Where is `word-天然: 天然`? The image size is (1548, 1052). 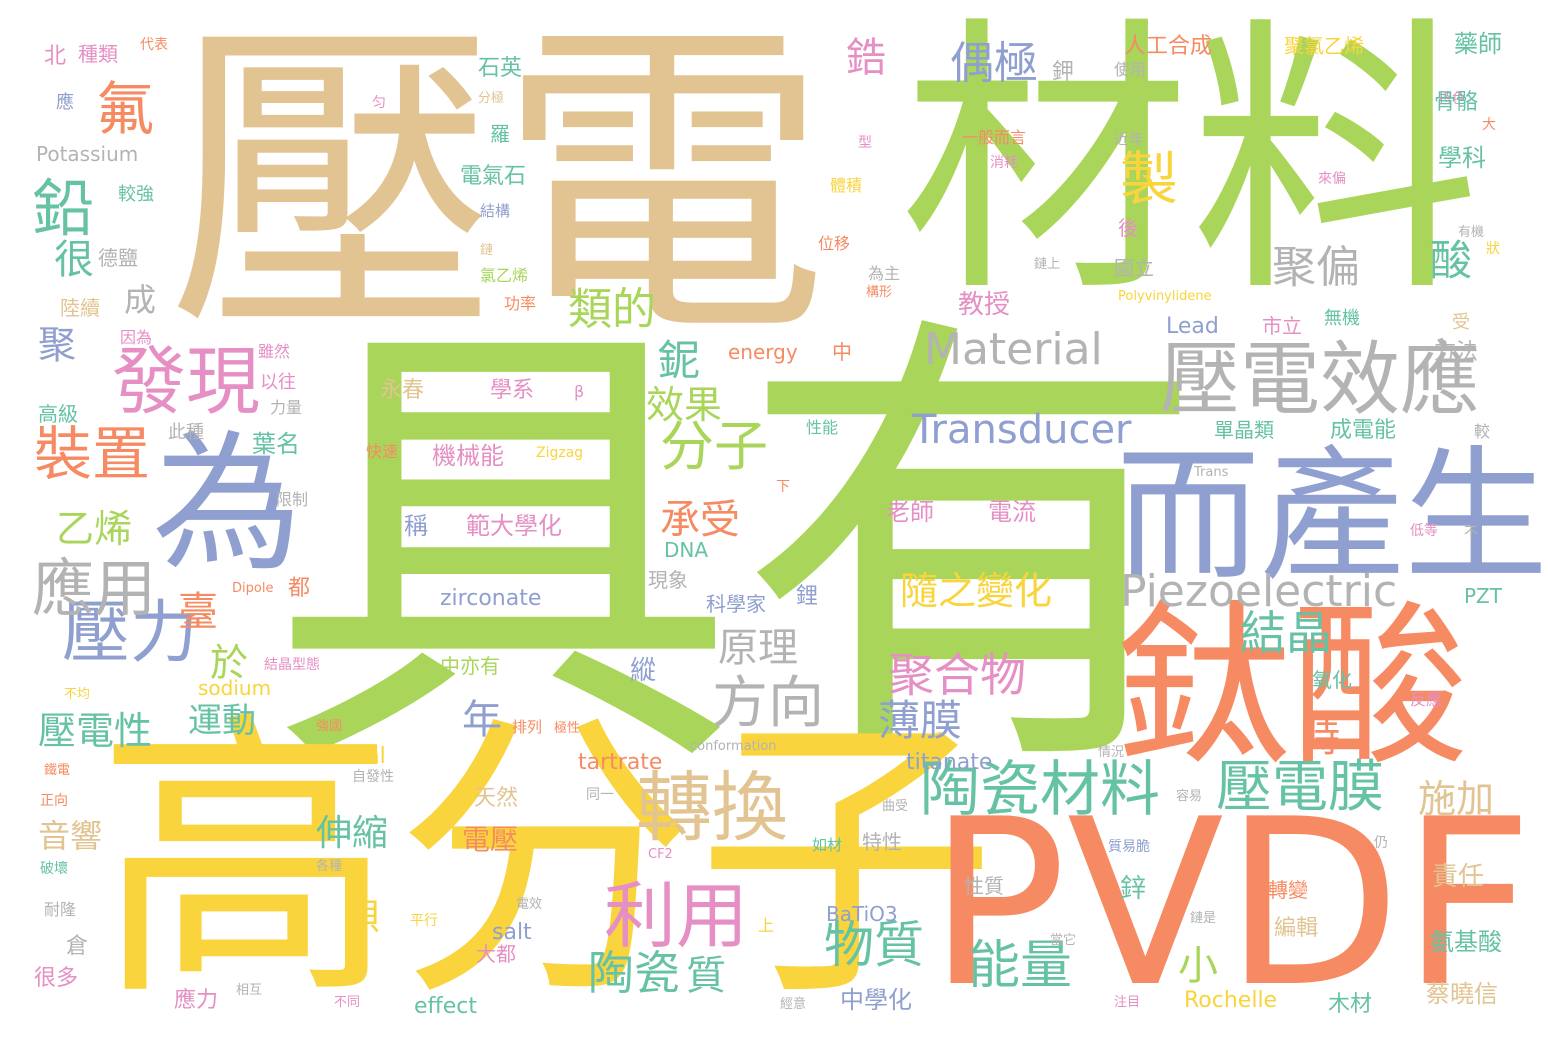
word-天然: 天然 is located at coordinates (496, 798).